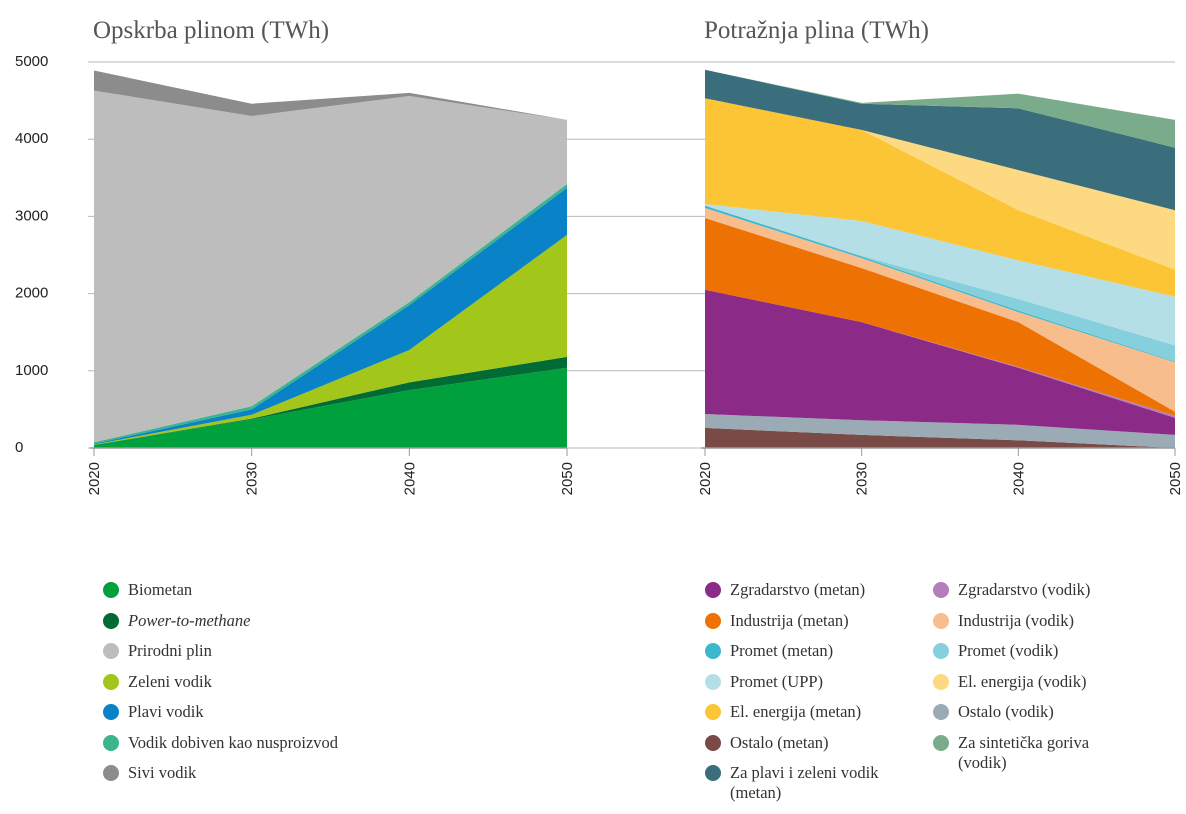 The image size is (1186, 814). What do you see at coordinates (777, 681) in the screenshot?
I see `legend-label: Promet (UPP)` at bounding box center [777, 681].